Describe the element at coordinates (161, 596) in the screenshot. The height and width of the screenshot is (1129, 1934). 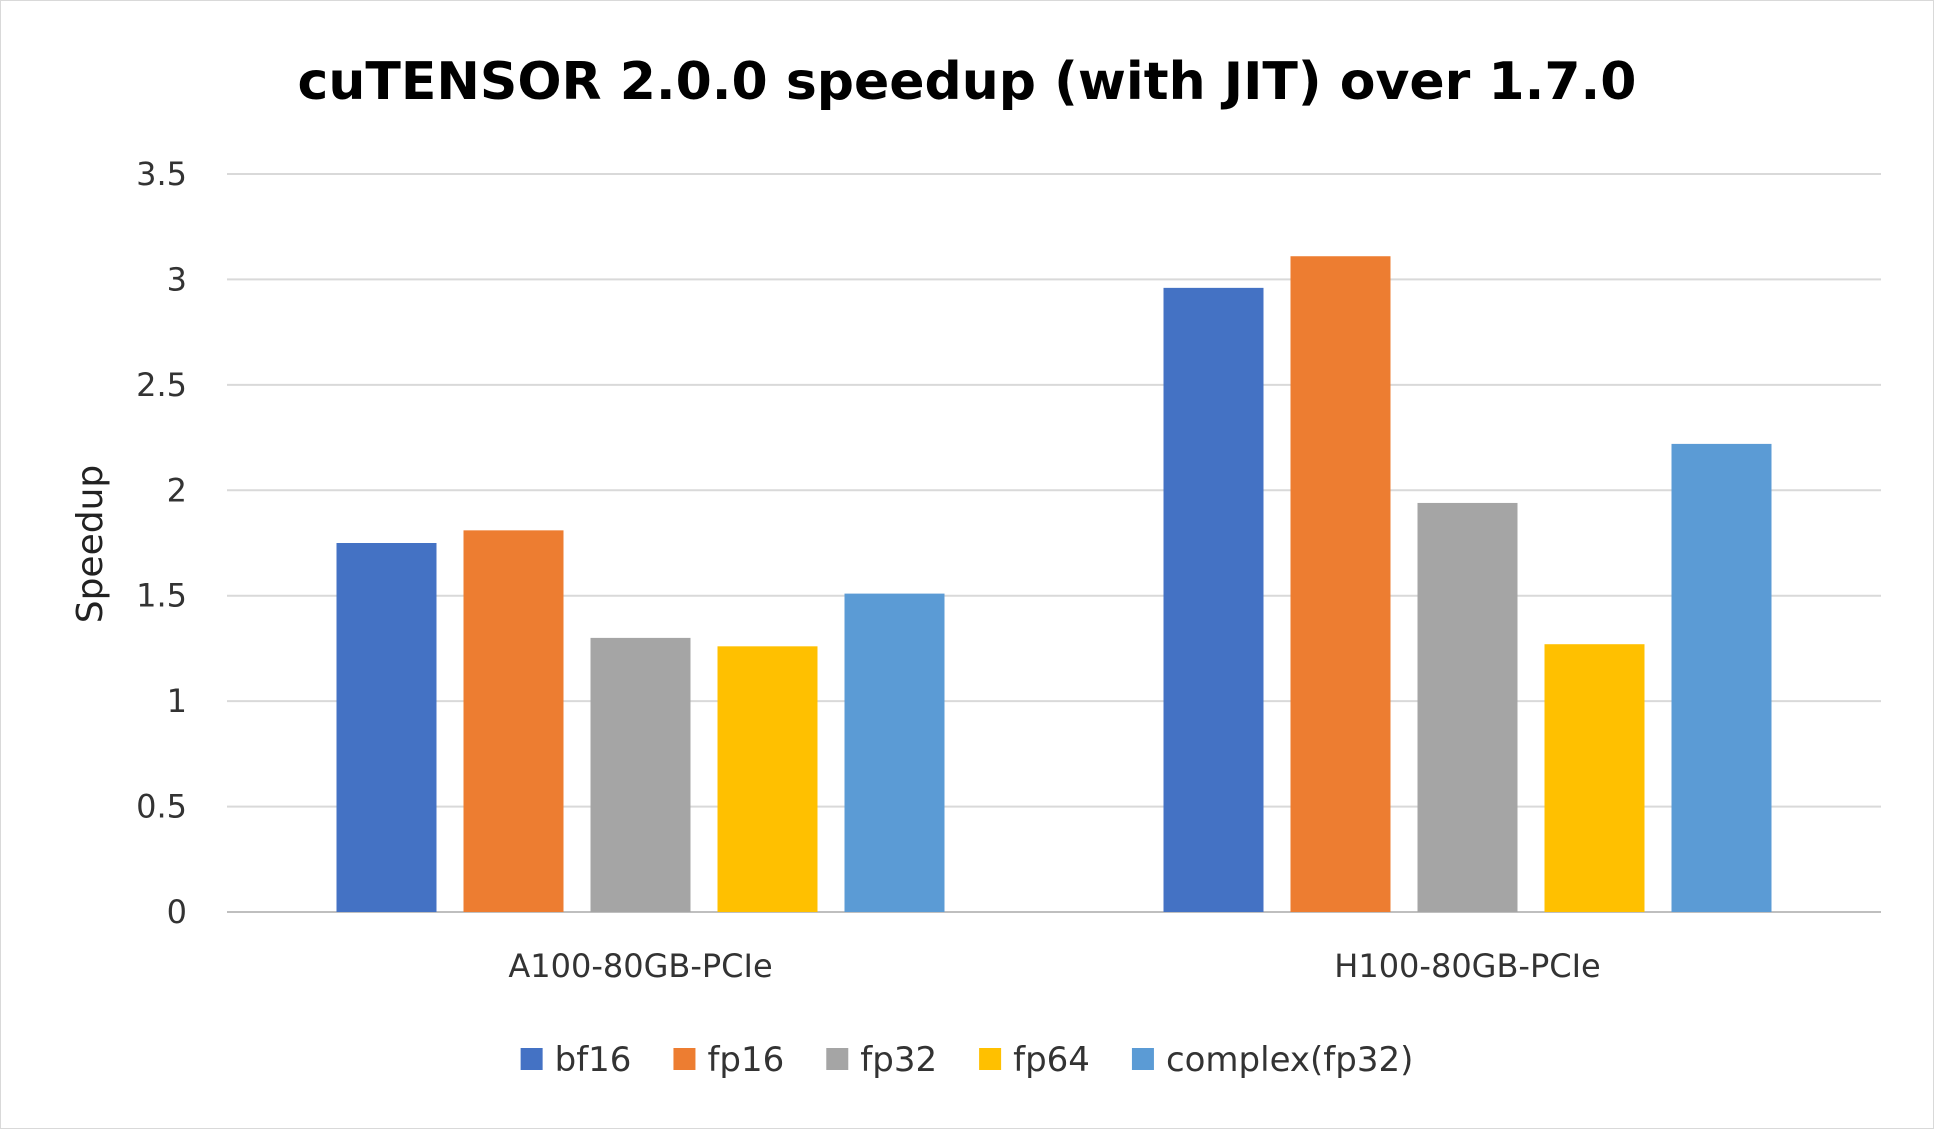
I see `y-tick-label-3: 1.5` at that location.